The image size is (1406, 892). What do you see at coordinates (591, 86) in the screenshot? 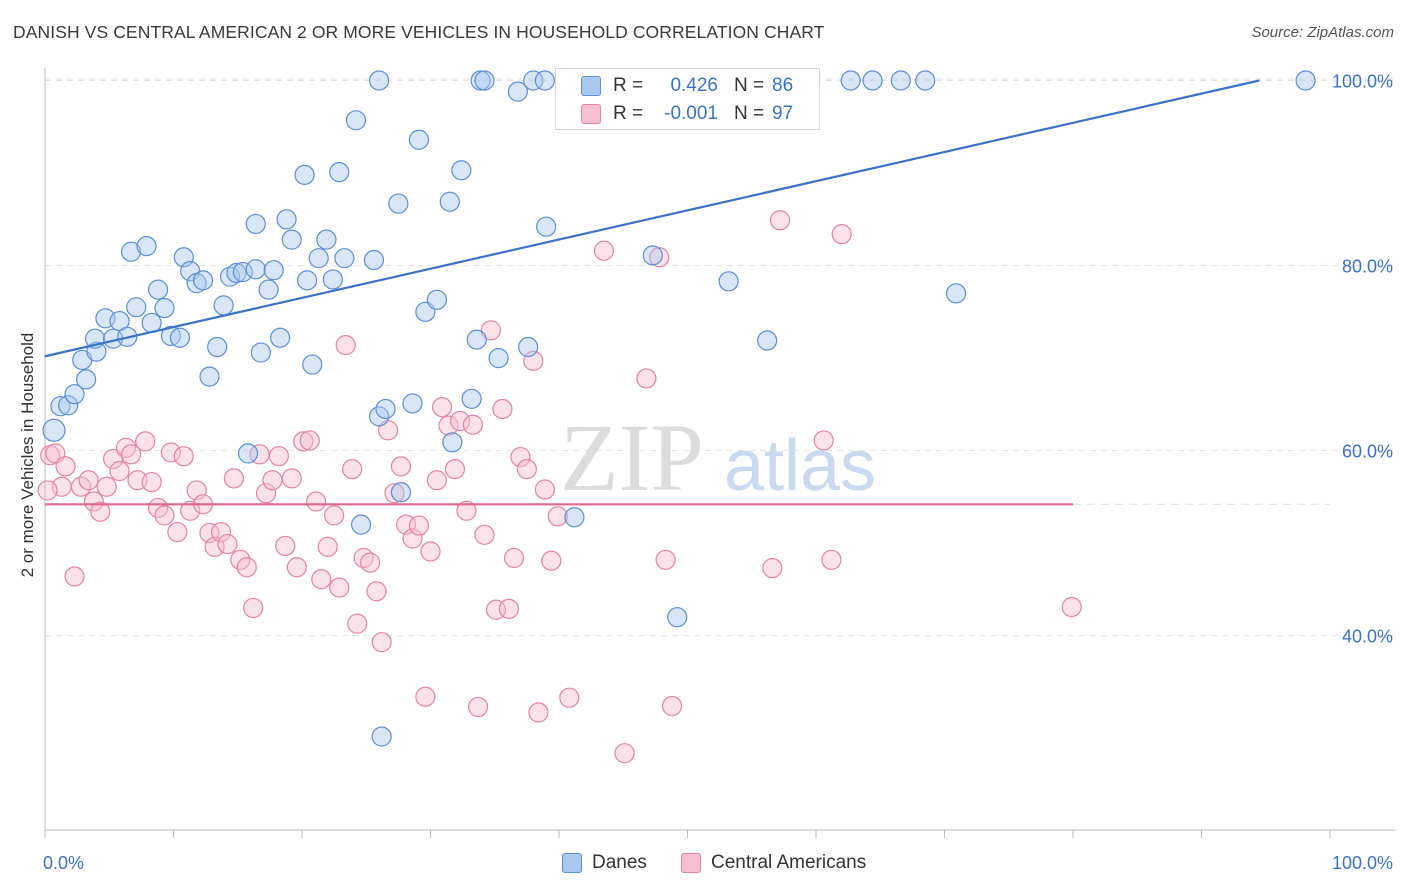
I see `danes-swatch` at bounding box center [591, 86].